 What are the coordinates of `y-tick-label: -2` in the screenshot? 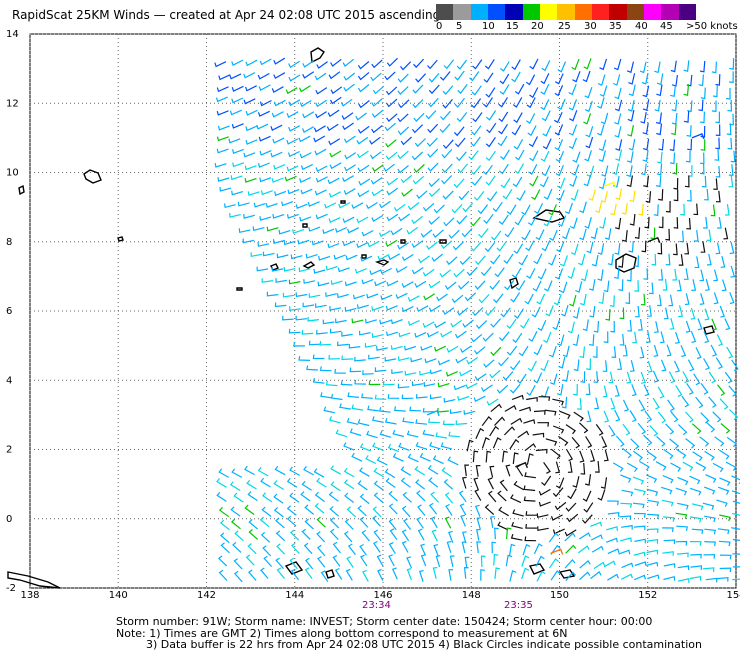 It's located at (11, 588).